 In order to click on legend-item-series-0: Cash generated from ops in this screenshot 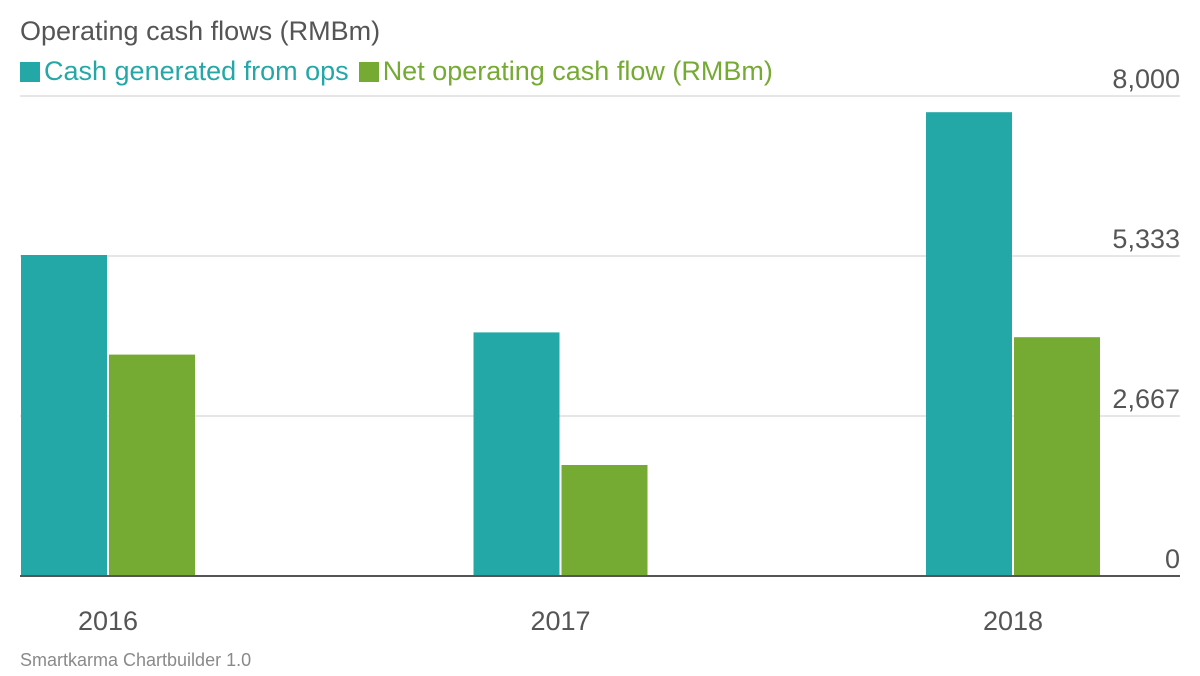, I will do `click(184, 71)`.